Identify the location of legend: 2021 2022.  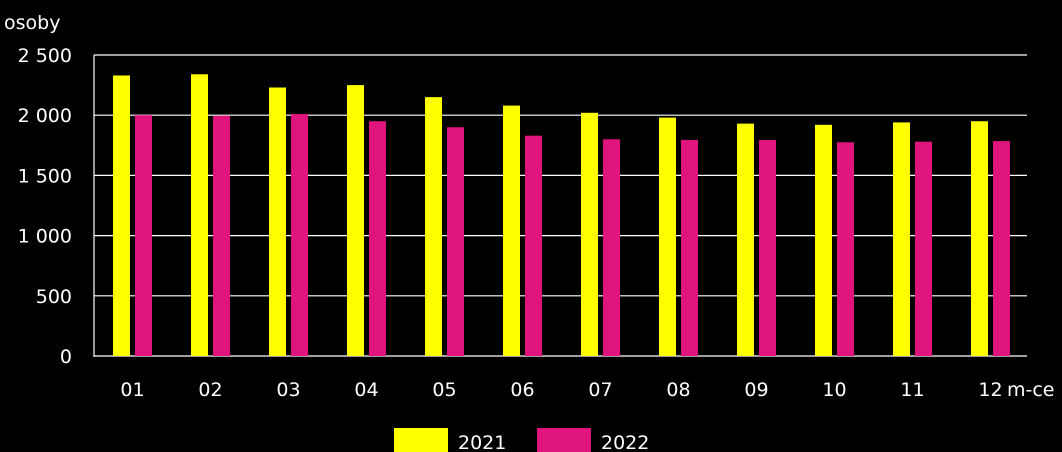
(521, 440).